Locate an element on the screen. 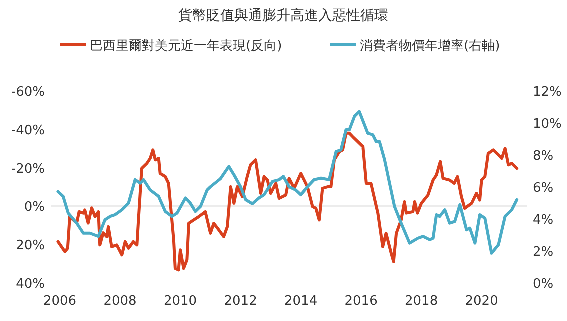 The image size is (567, 321). x-tick-label: 2016 is located at coordinates (361, 301).